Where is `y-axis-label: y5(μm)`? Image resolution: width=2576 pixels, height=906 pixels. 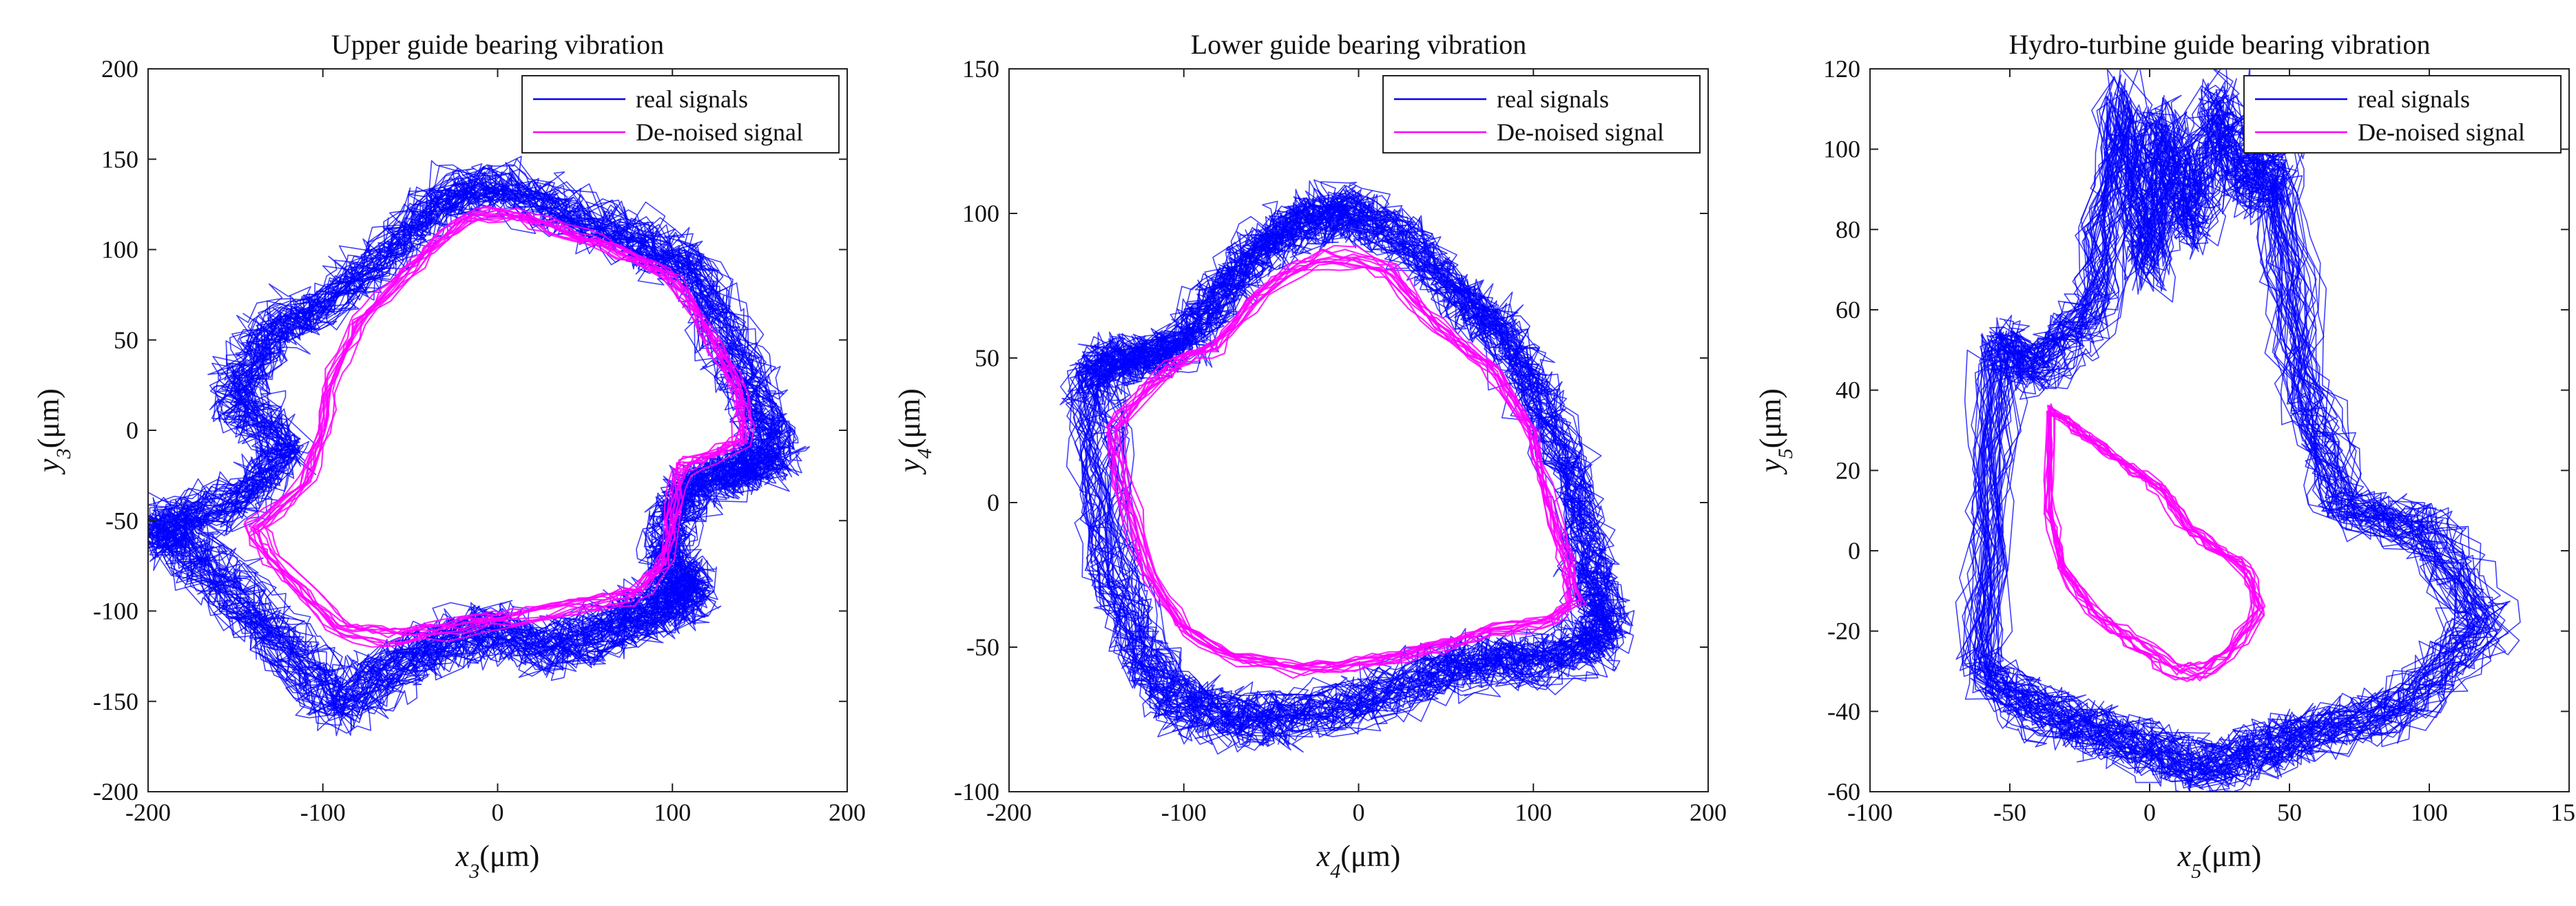
y-axis-label: y5(μm) is located at coordinates (1775, 432).